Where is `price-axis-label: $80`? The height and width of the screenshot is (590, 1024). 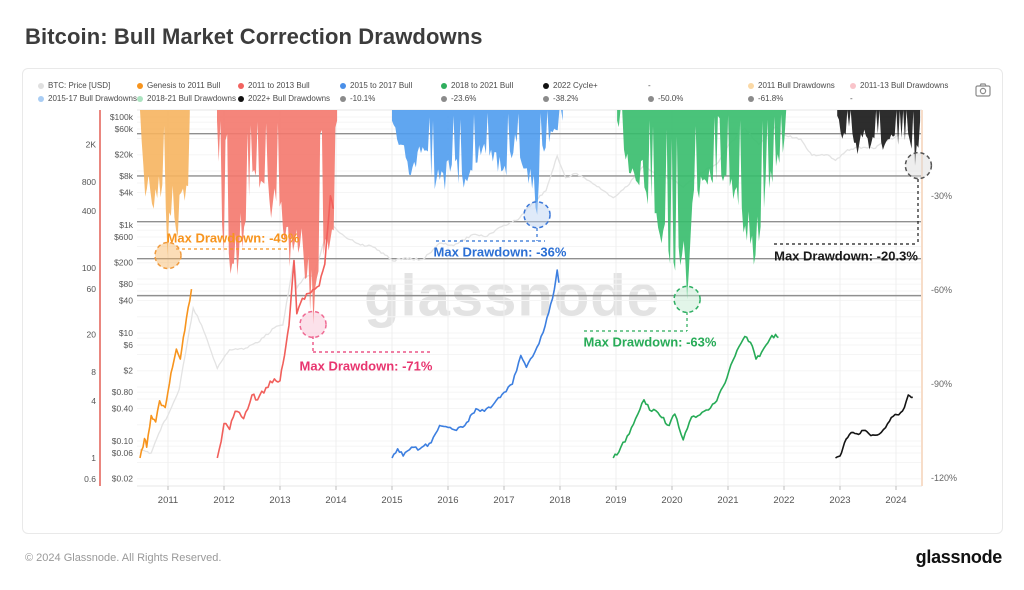
price-axis-label: $80 is located at coordinates (126, 284).